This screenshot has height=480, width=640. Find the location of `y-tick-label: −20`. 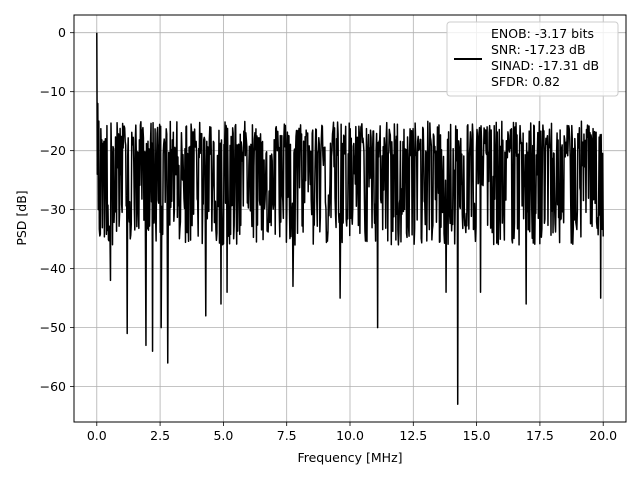

y-tick-label: −20 is located at coordinates (53, 150).